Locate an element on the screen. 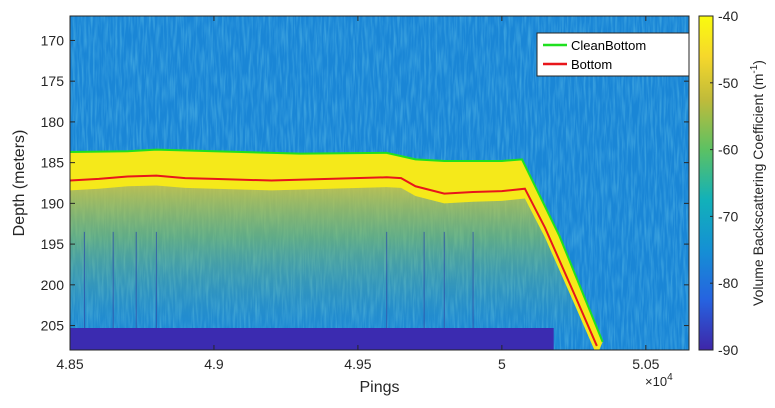 This screenshot has width=775, height=408. x-tick-label: 5.05 is located at coordinates (645, 364).